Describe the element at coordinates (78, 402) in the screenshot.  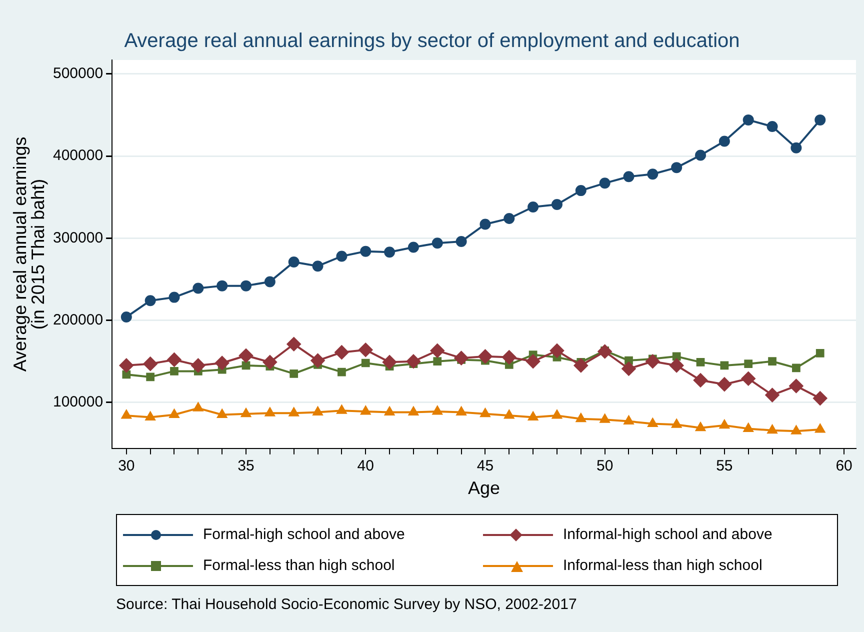
I see `y-tick-label: 100000` at that location.